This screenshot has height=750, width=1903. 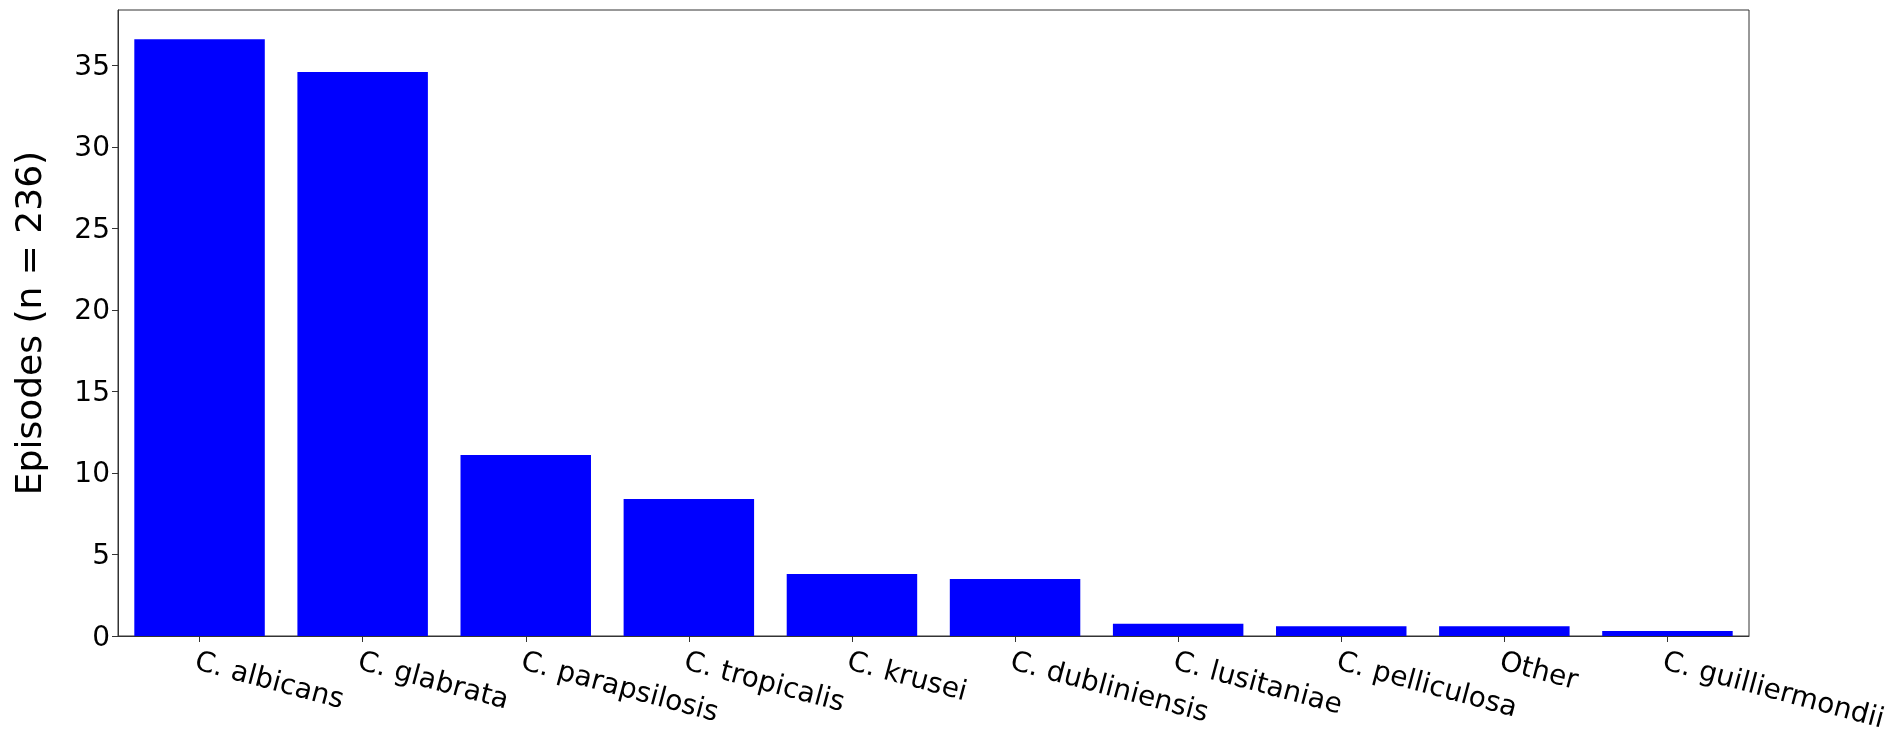 I want to click on y-tick-label: 0, so click(x=101, y=636).